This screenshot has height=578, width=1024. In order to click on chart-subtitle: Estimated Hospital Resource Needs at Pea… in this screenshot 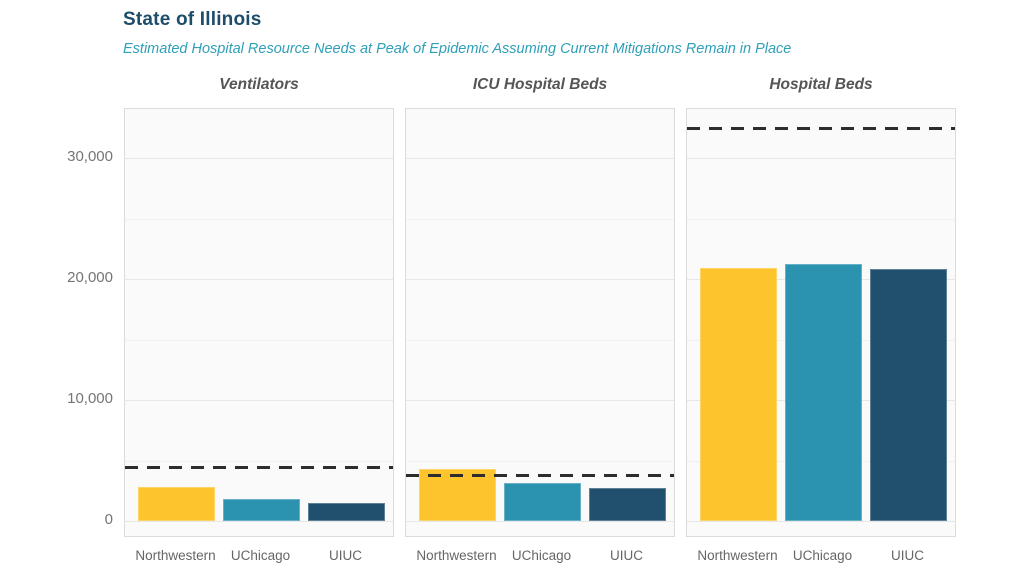, I will do `click(457, 49)`.